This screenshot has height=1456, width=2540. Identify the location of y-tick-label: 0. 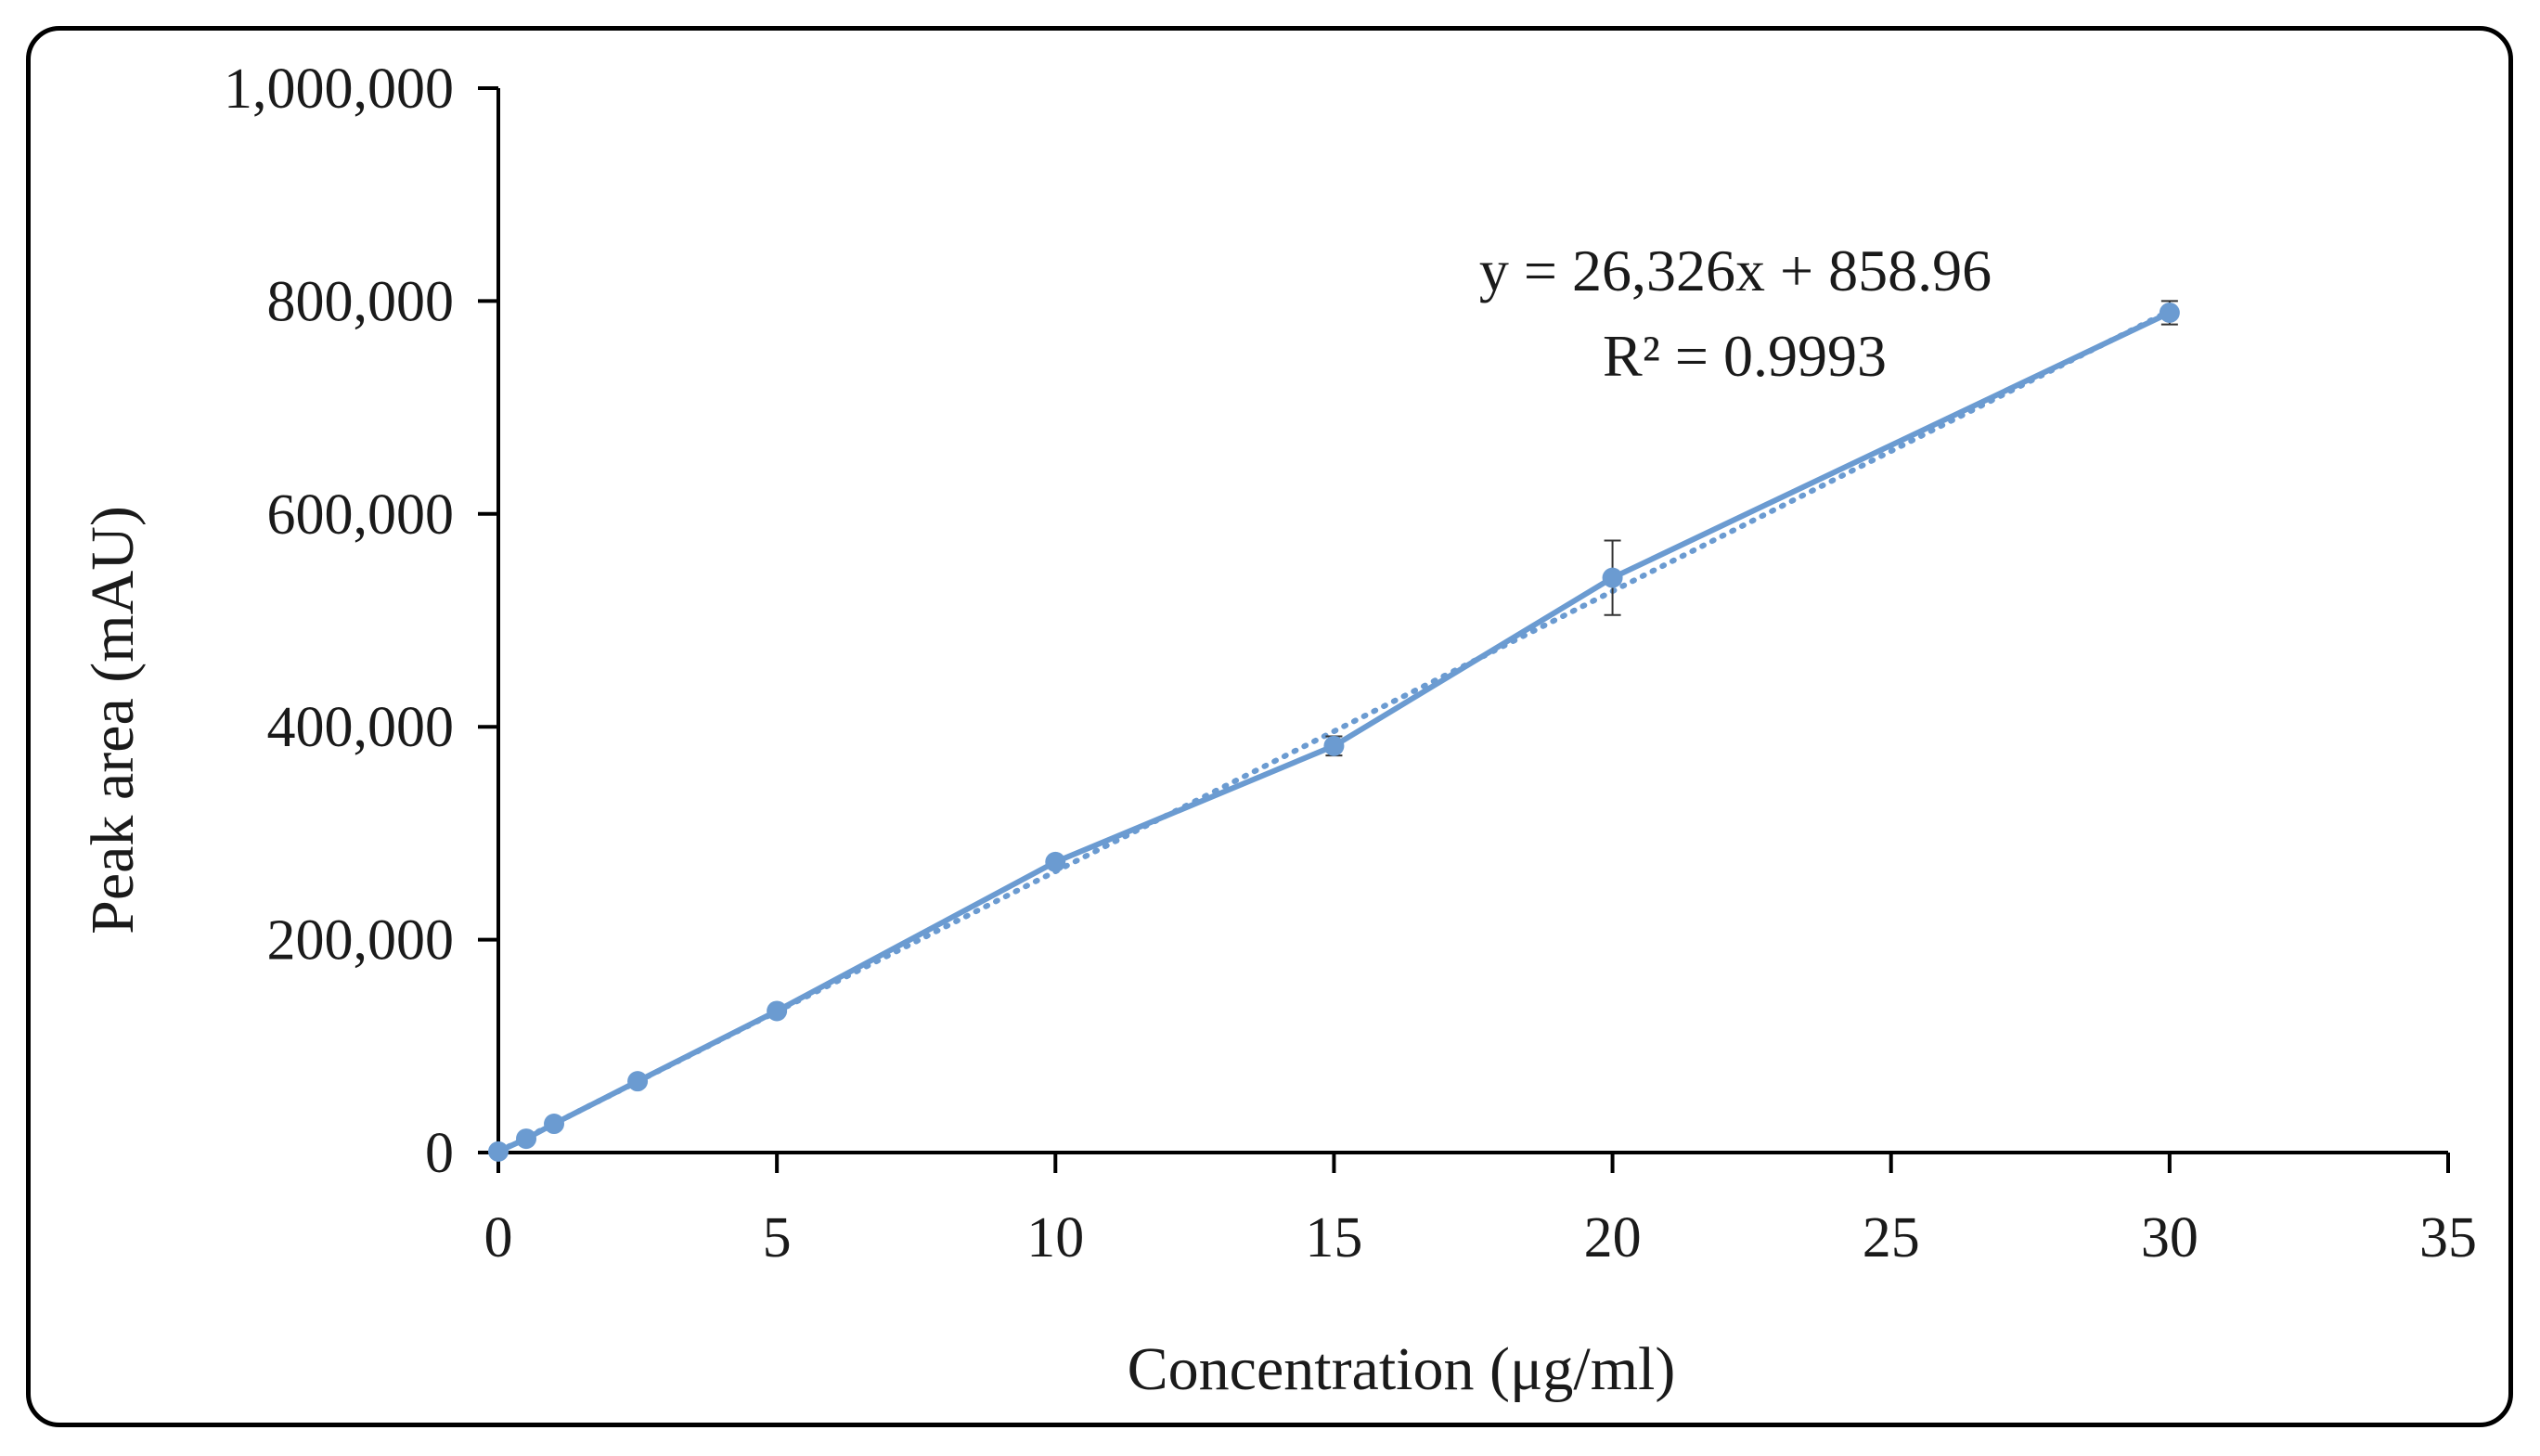
(439, 1153).